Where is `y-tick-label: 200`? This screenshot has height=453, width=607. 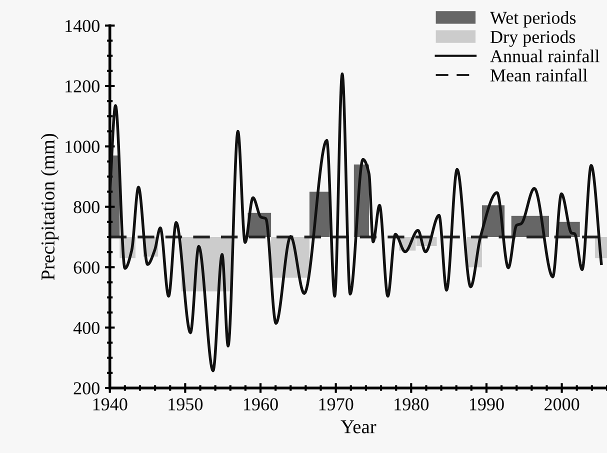
y-tick-label: 200 is located at coordinates (87, 388).